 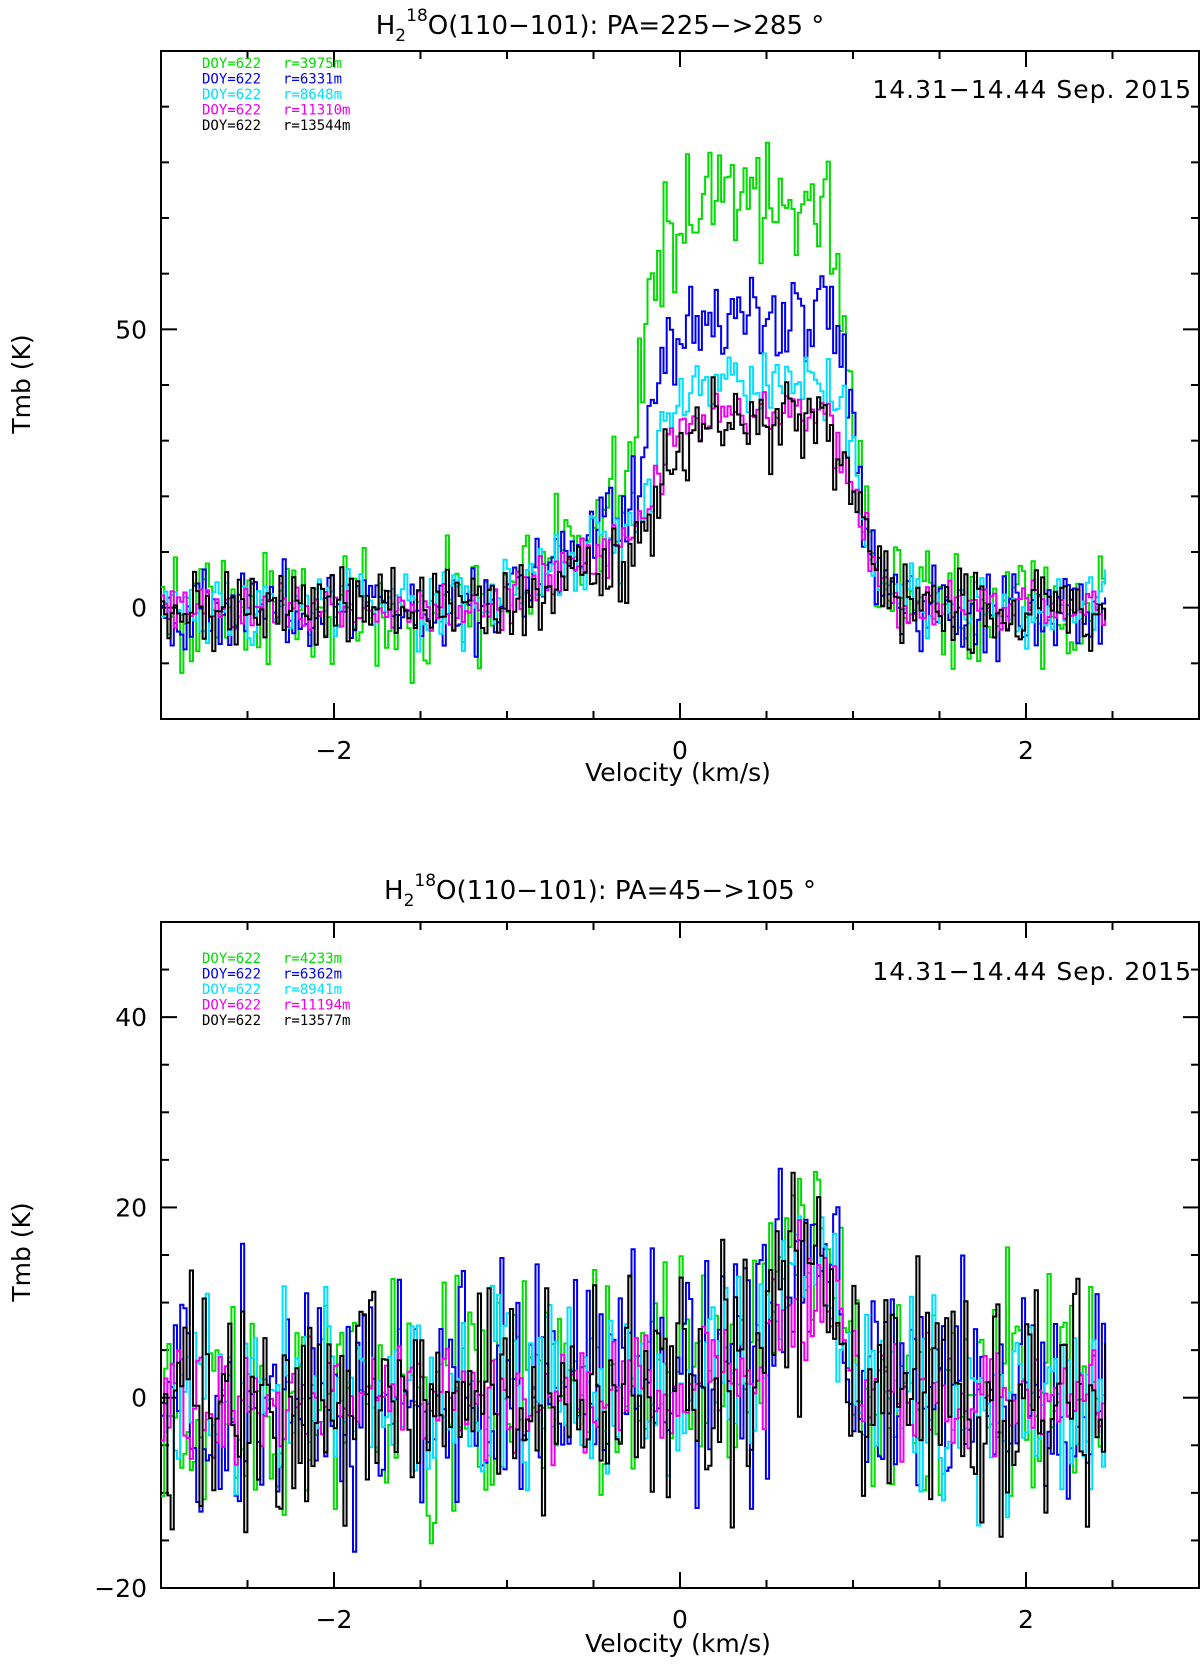 What do you see at coordinates (316, 126) in the screenshot?
I see `legend-radius: r=13544m` at bounding box center [316, 126].